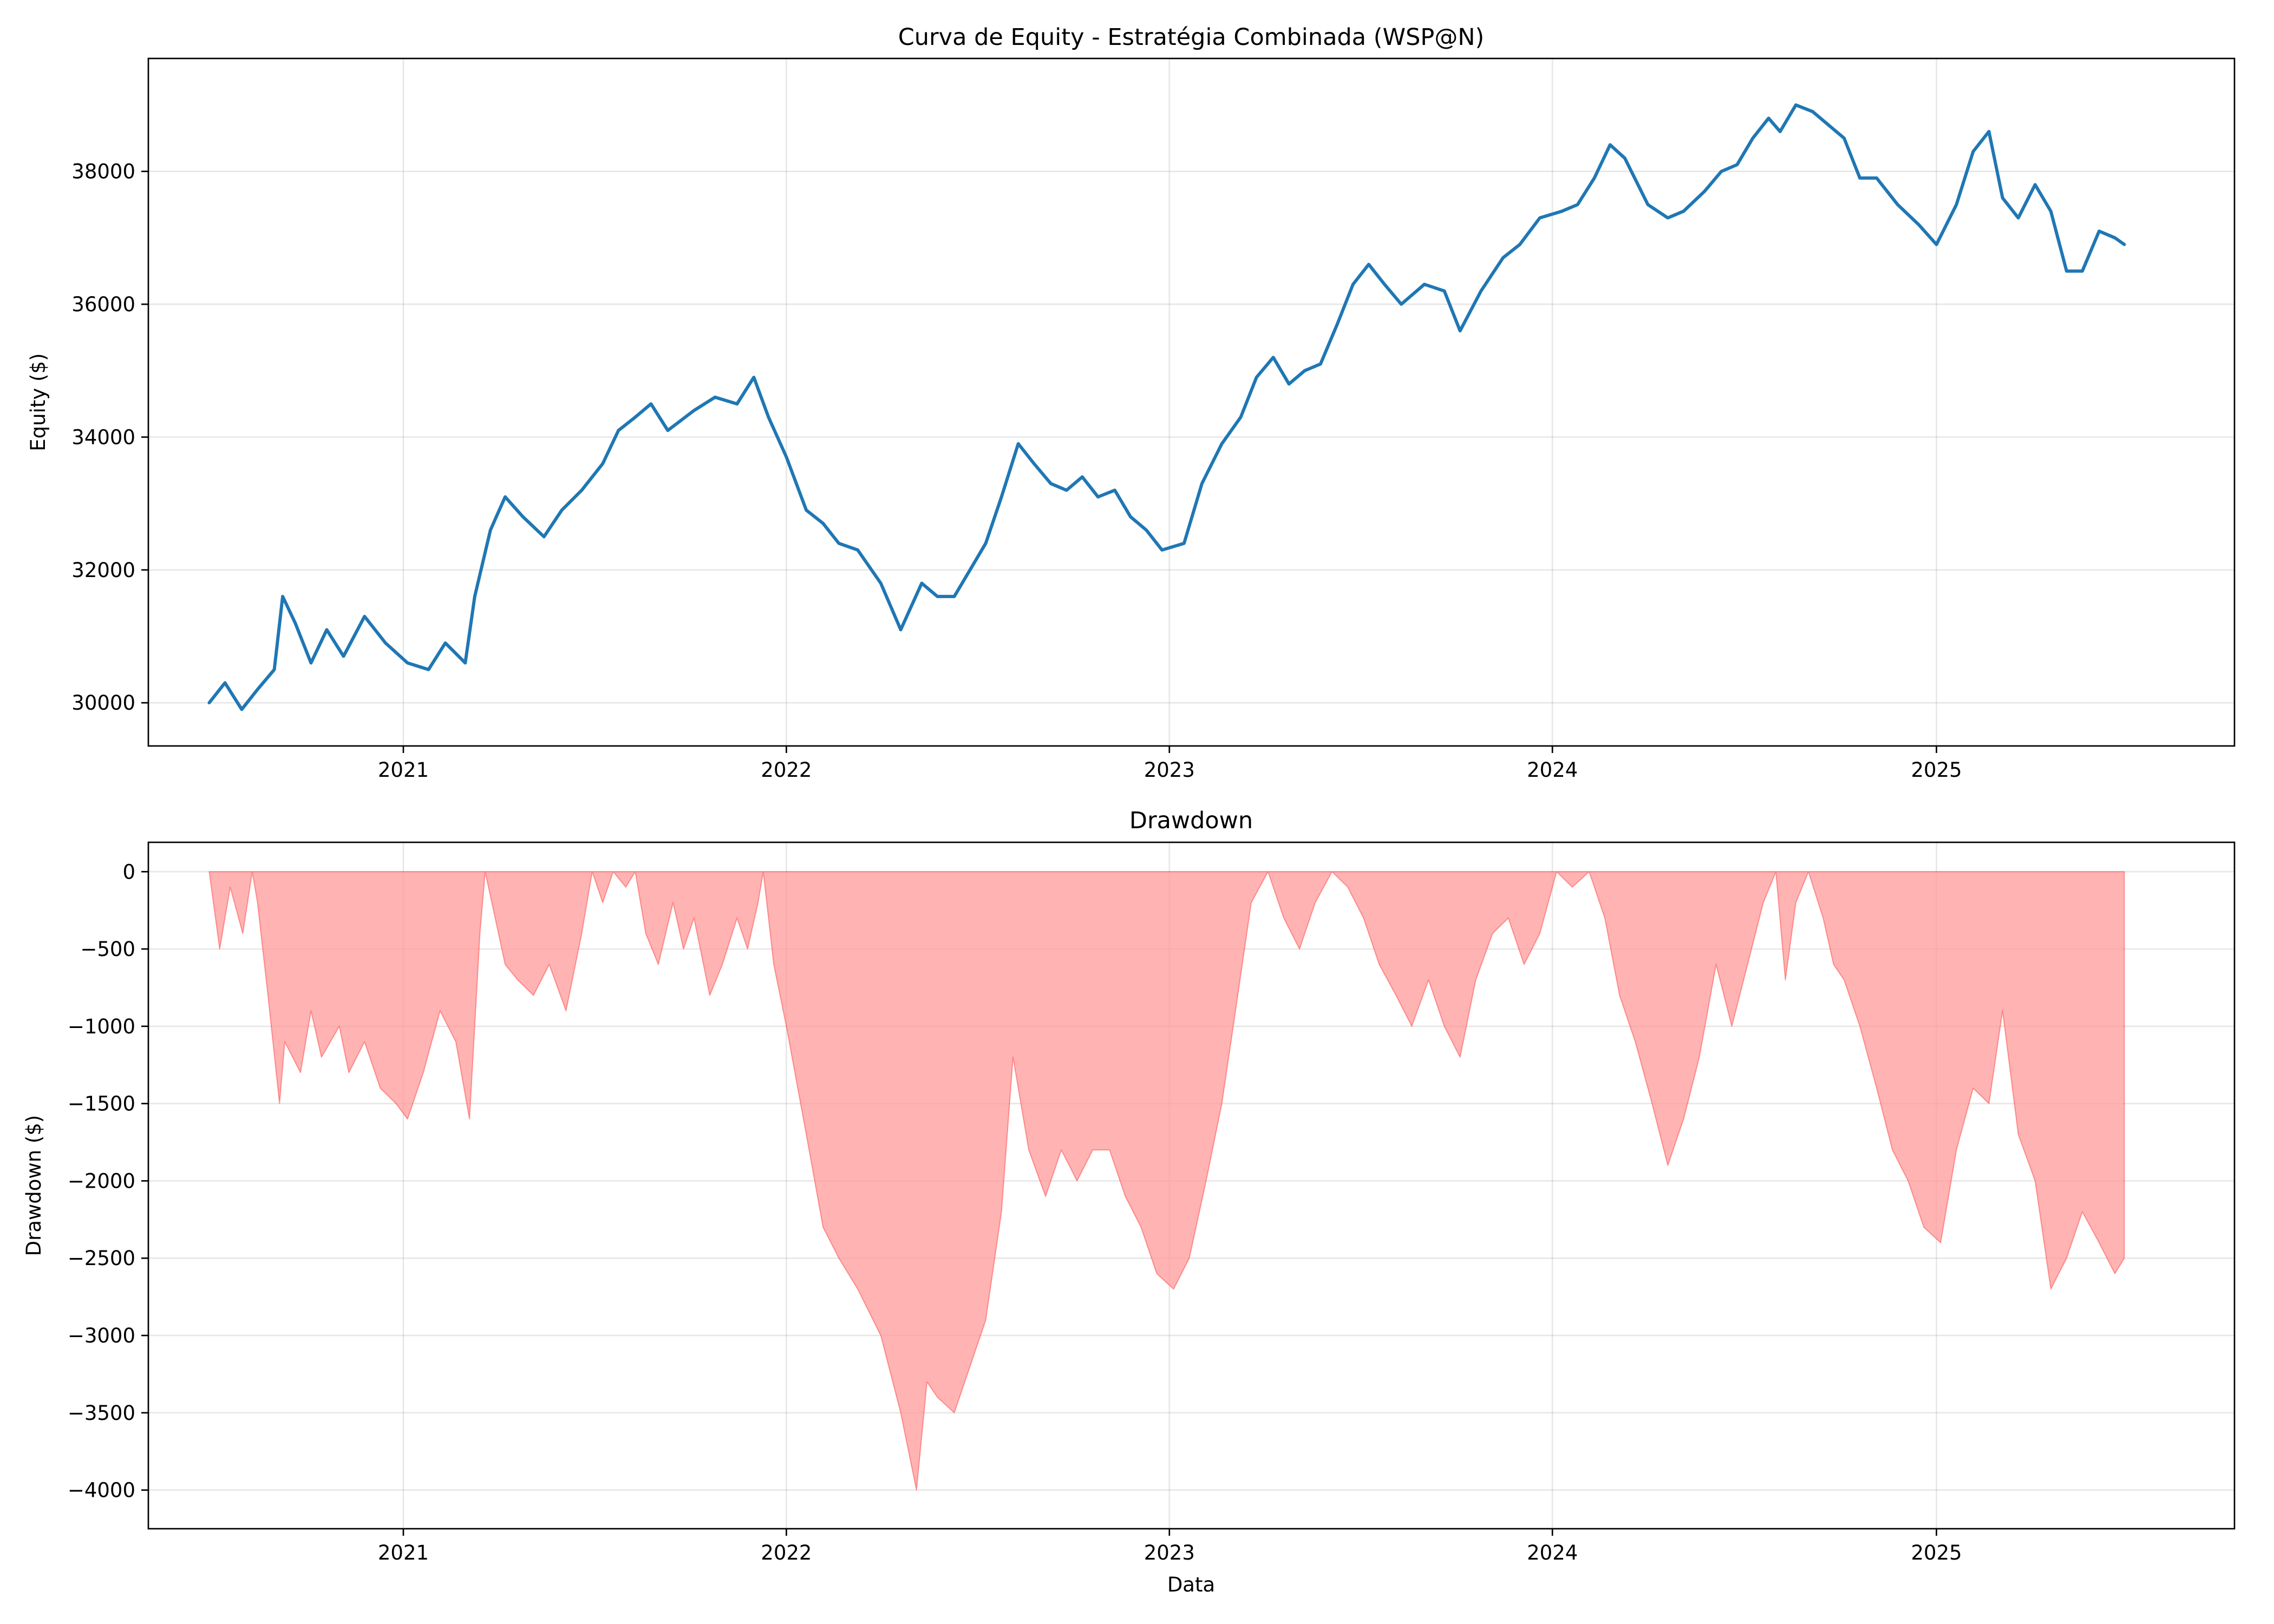  What do you see at coordinates (108, 949) in the screenshot?
I see `drawdown-y-tick-label: −500` at bounding box center [108, 949].